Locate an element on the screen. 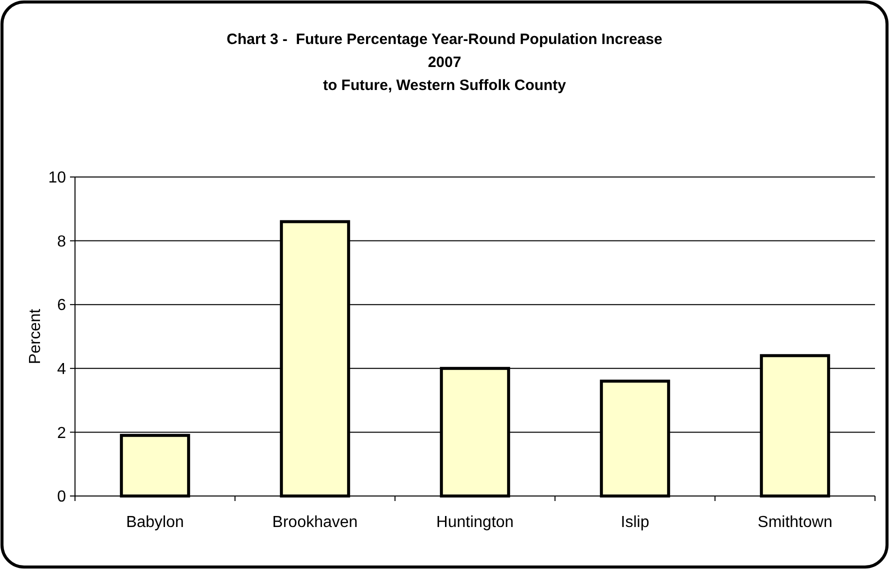  y-tick-label: 2 is located at coordinates (61, 433).